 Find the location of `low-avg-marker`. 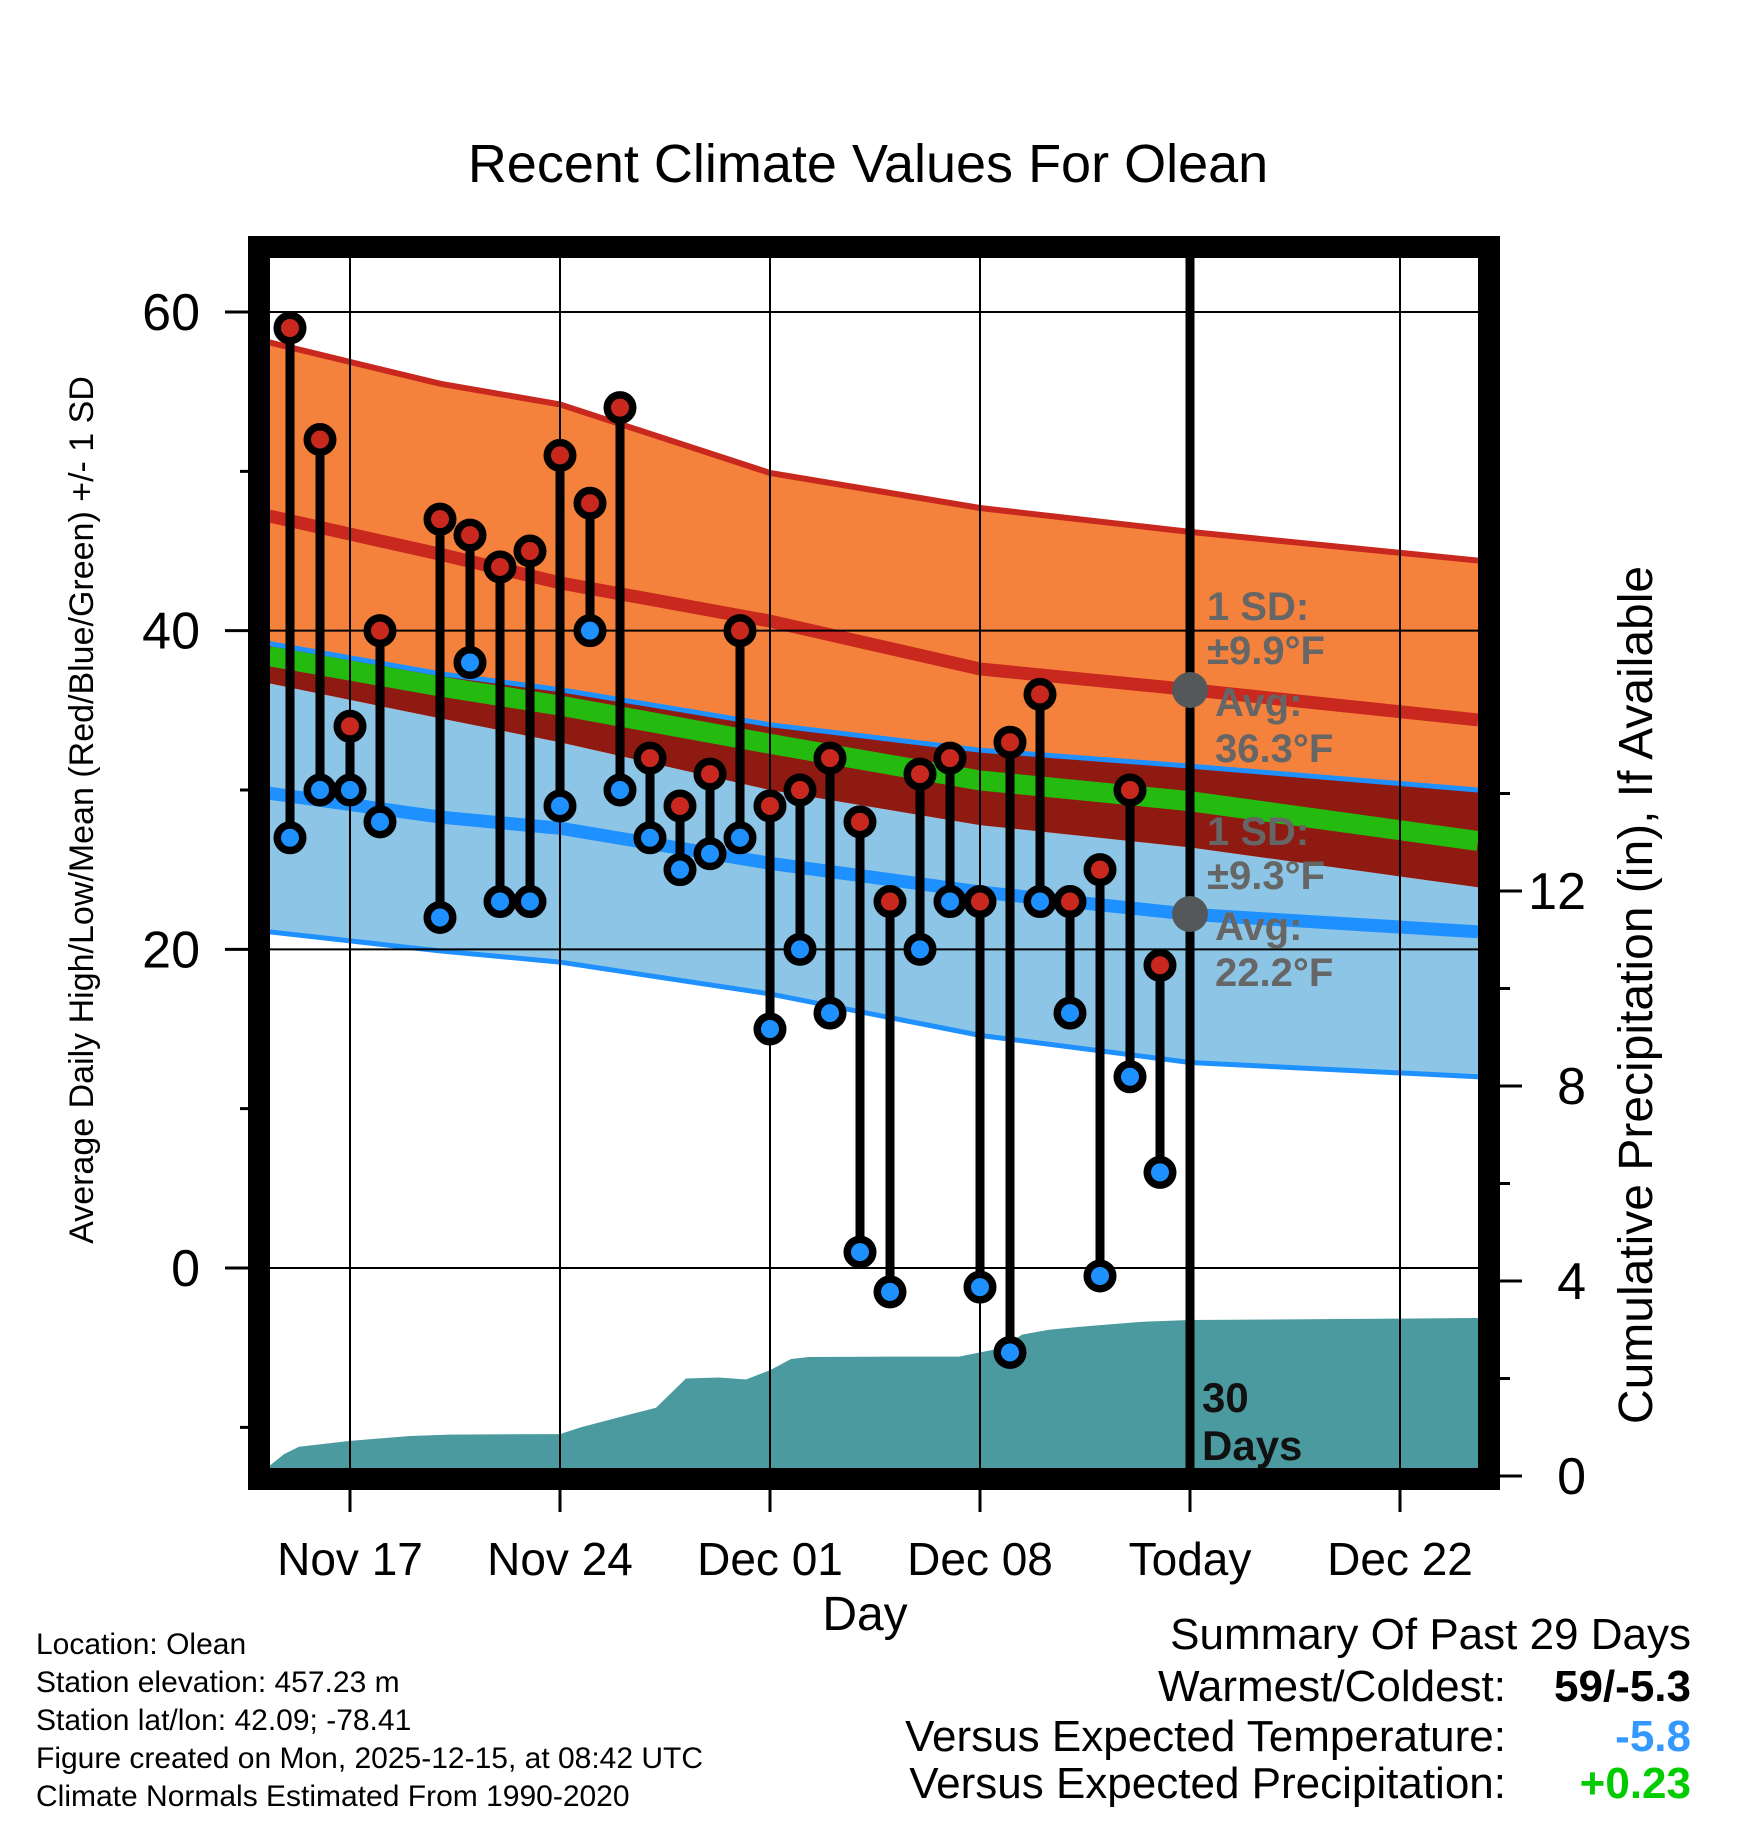

low-avg-marker is located at coordinates (1190, 914).